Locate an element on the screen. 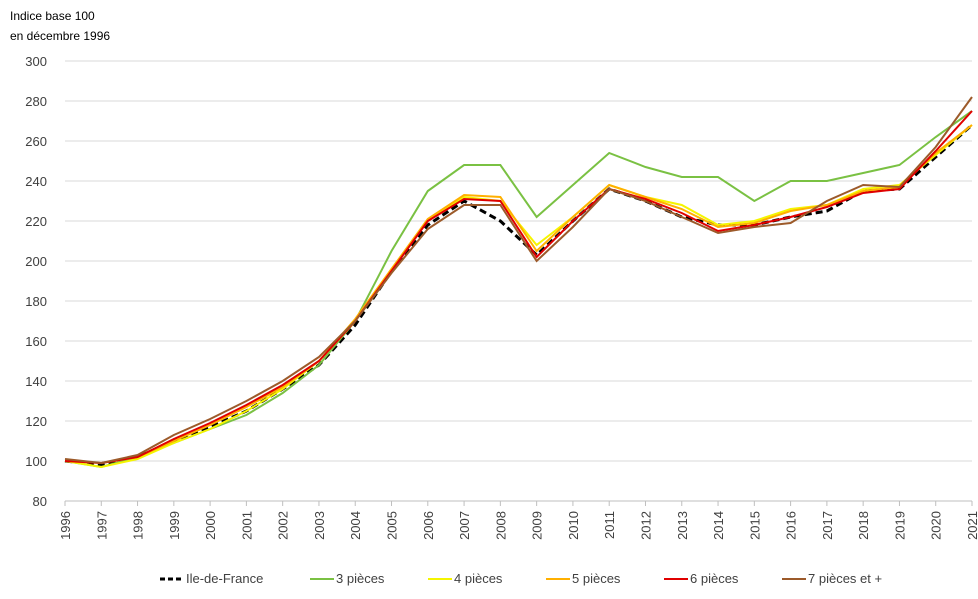  legend-label: 5 pièces is located at coordinates (596, 578).